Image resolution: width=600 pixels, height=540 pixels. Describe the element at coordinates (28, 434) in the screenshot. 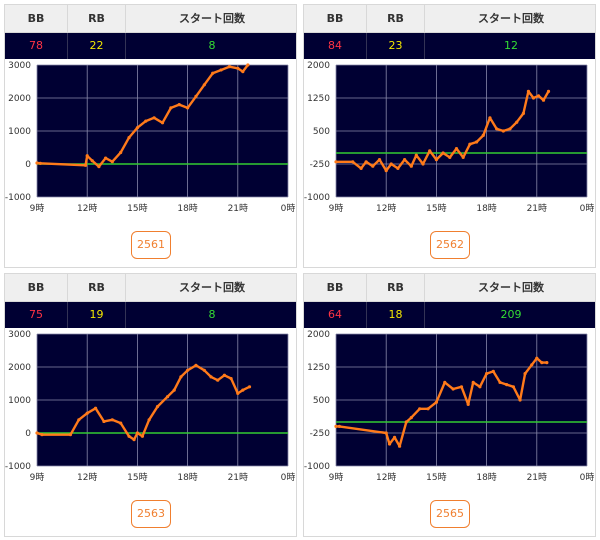

I see `y-tick-label: 0` at that location.